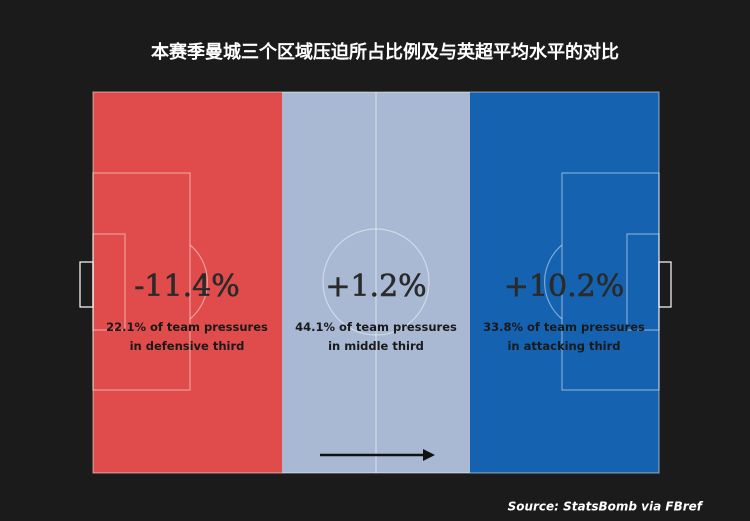 The width and height of the screenshot is (750, 521). I want to click on change-label: -11.4%, so click(186, 286).